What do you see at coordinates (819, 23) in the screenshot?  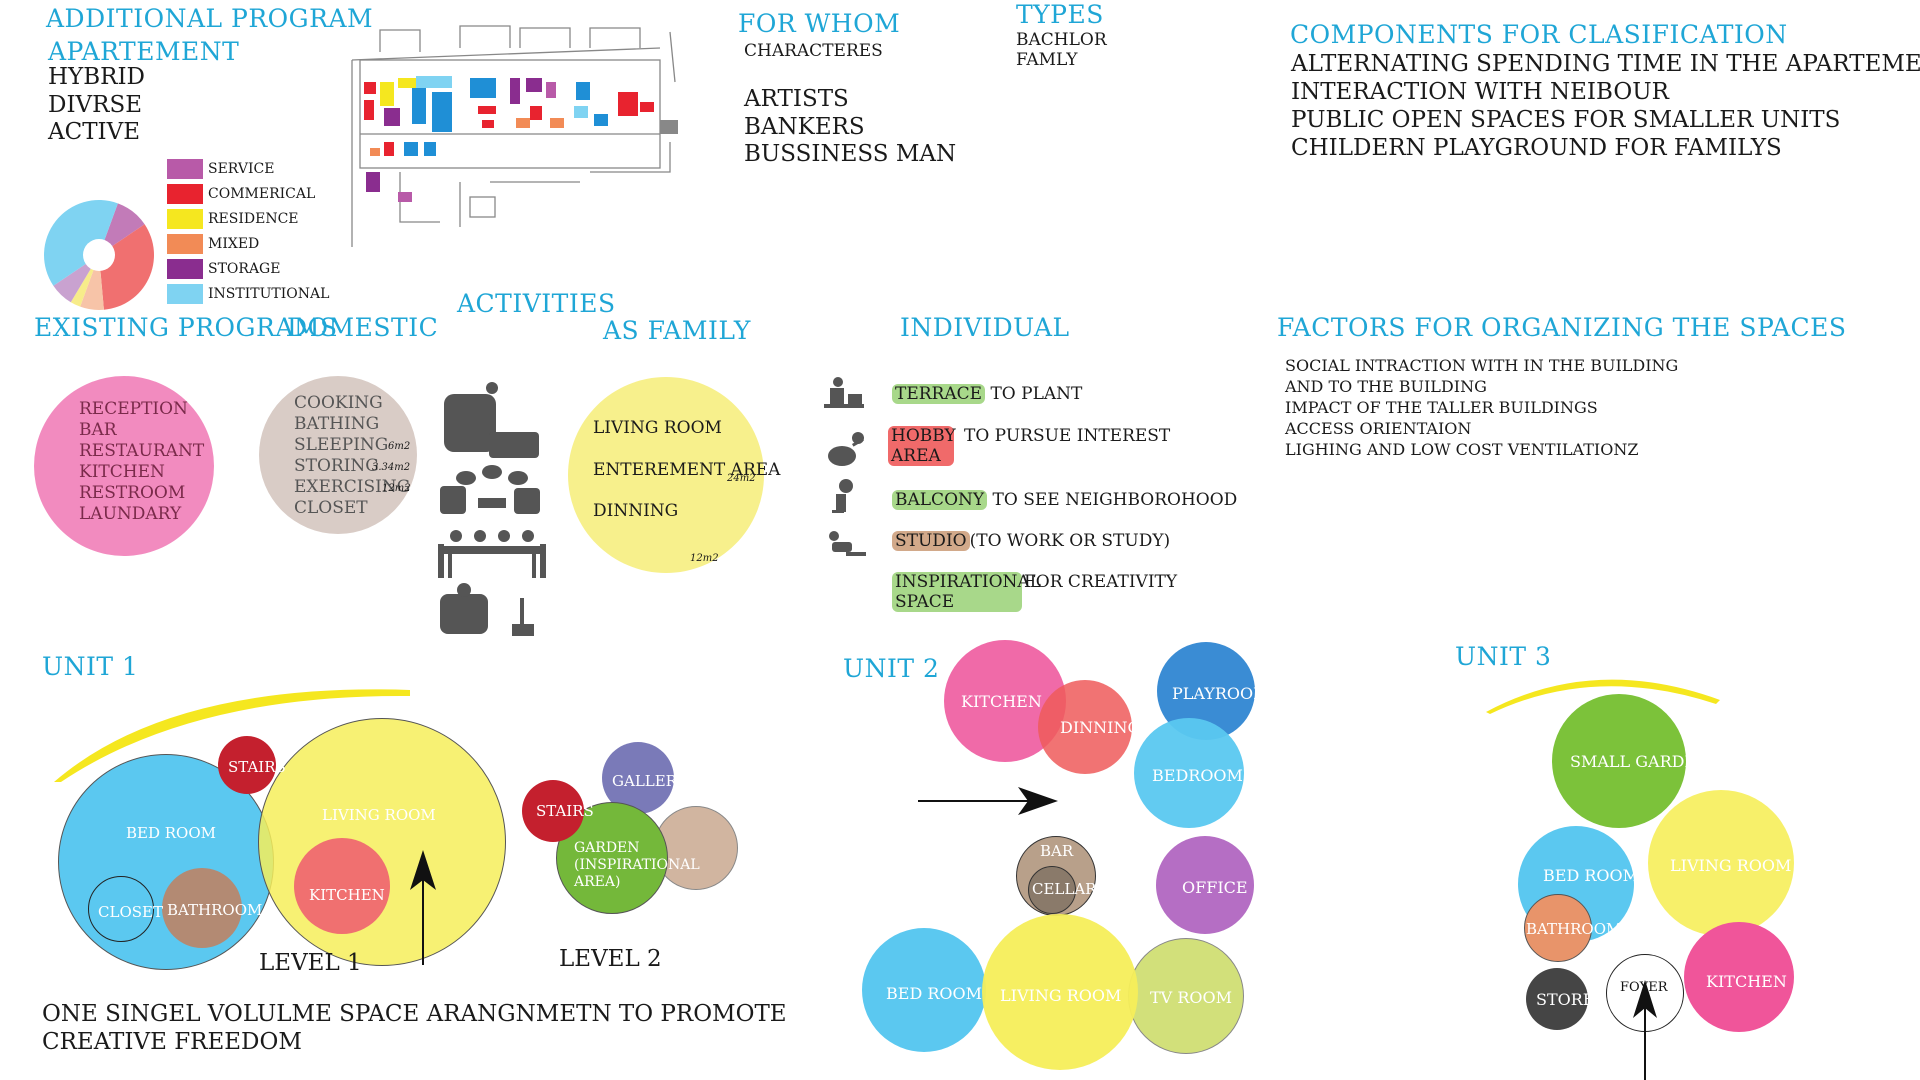 I see `for-whom-title: FOR WHOM` at bounding box center [819, 23].